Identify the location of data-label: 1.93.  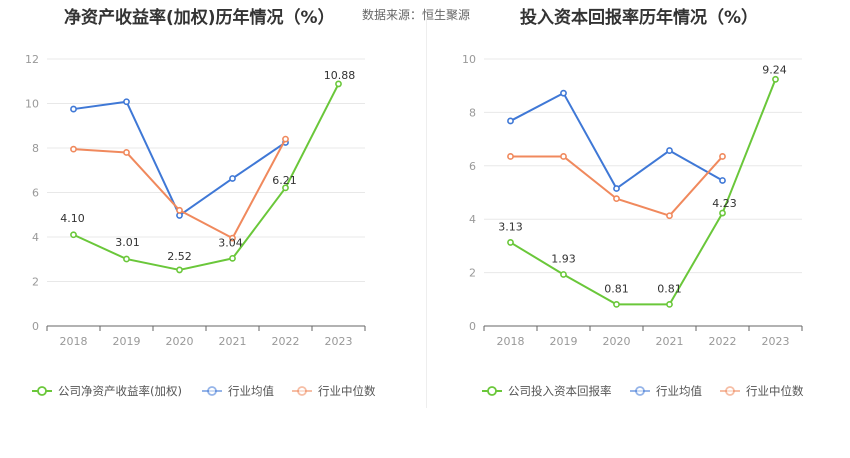
(563, 258).